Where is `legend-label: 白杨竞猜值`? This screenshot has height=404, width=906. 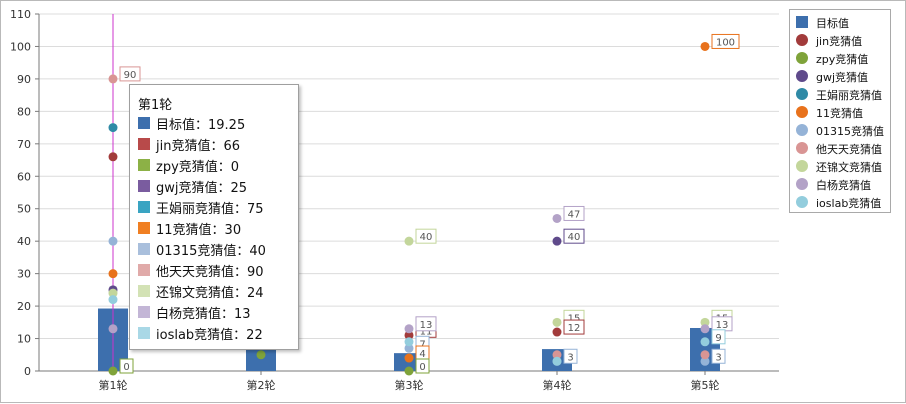 legend-label: 白杨竞猜值 is located at coordinates (843, 185).